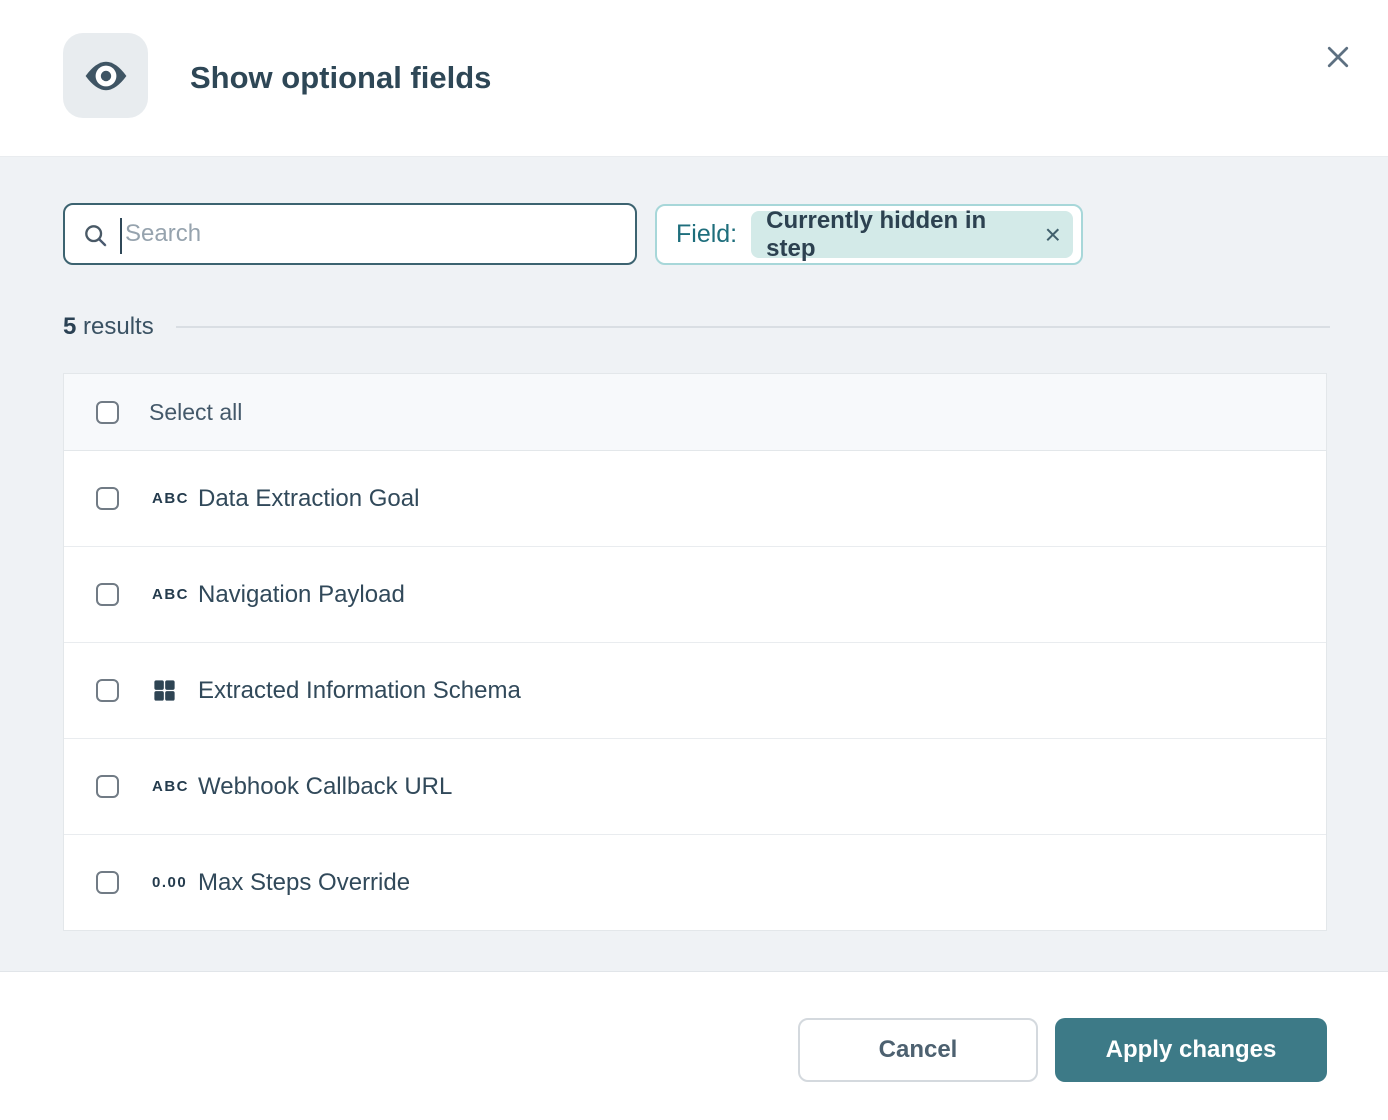 The width and height of the screenshot is (1388, 1120). I want to click on field-row: Extracted Information Schema, so click(695, 691).